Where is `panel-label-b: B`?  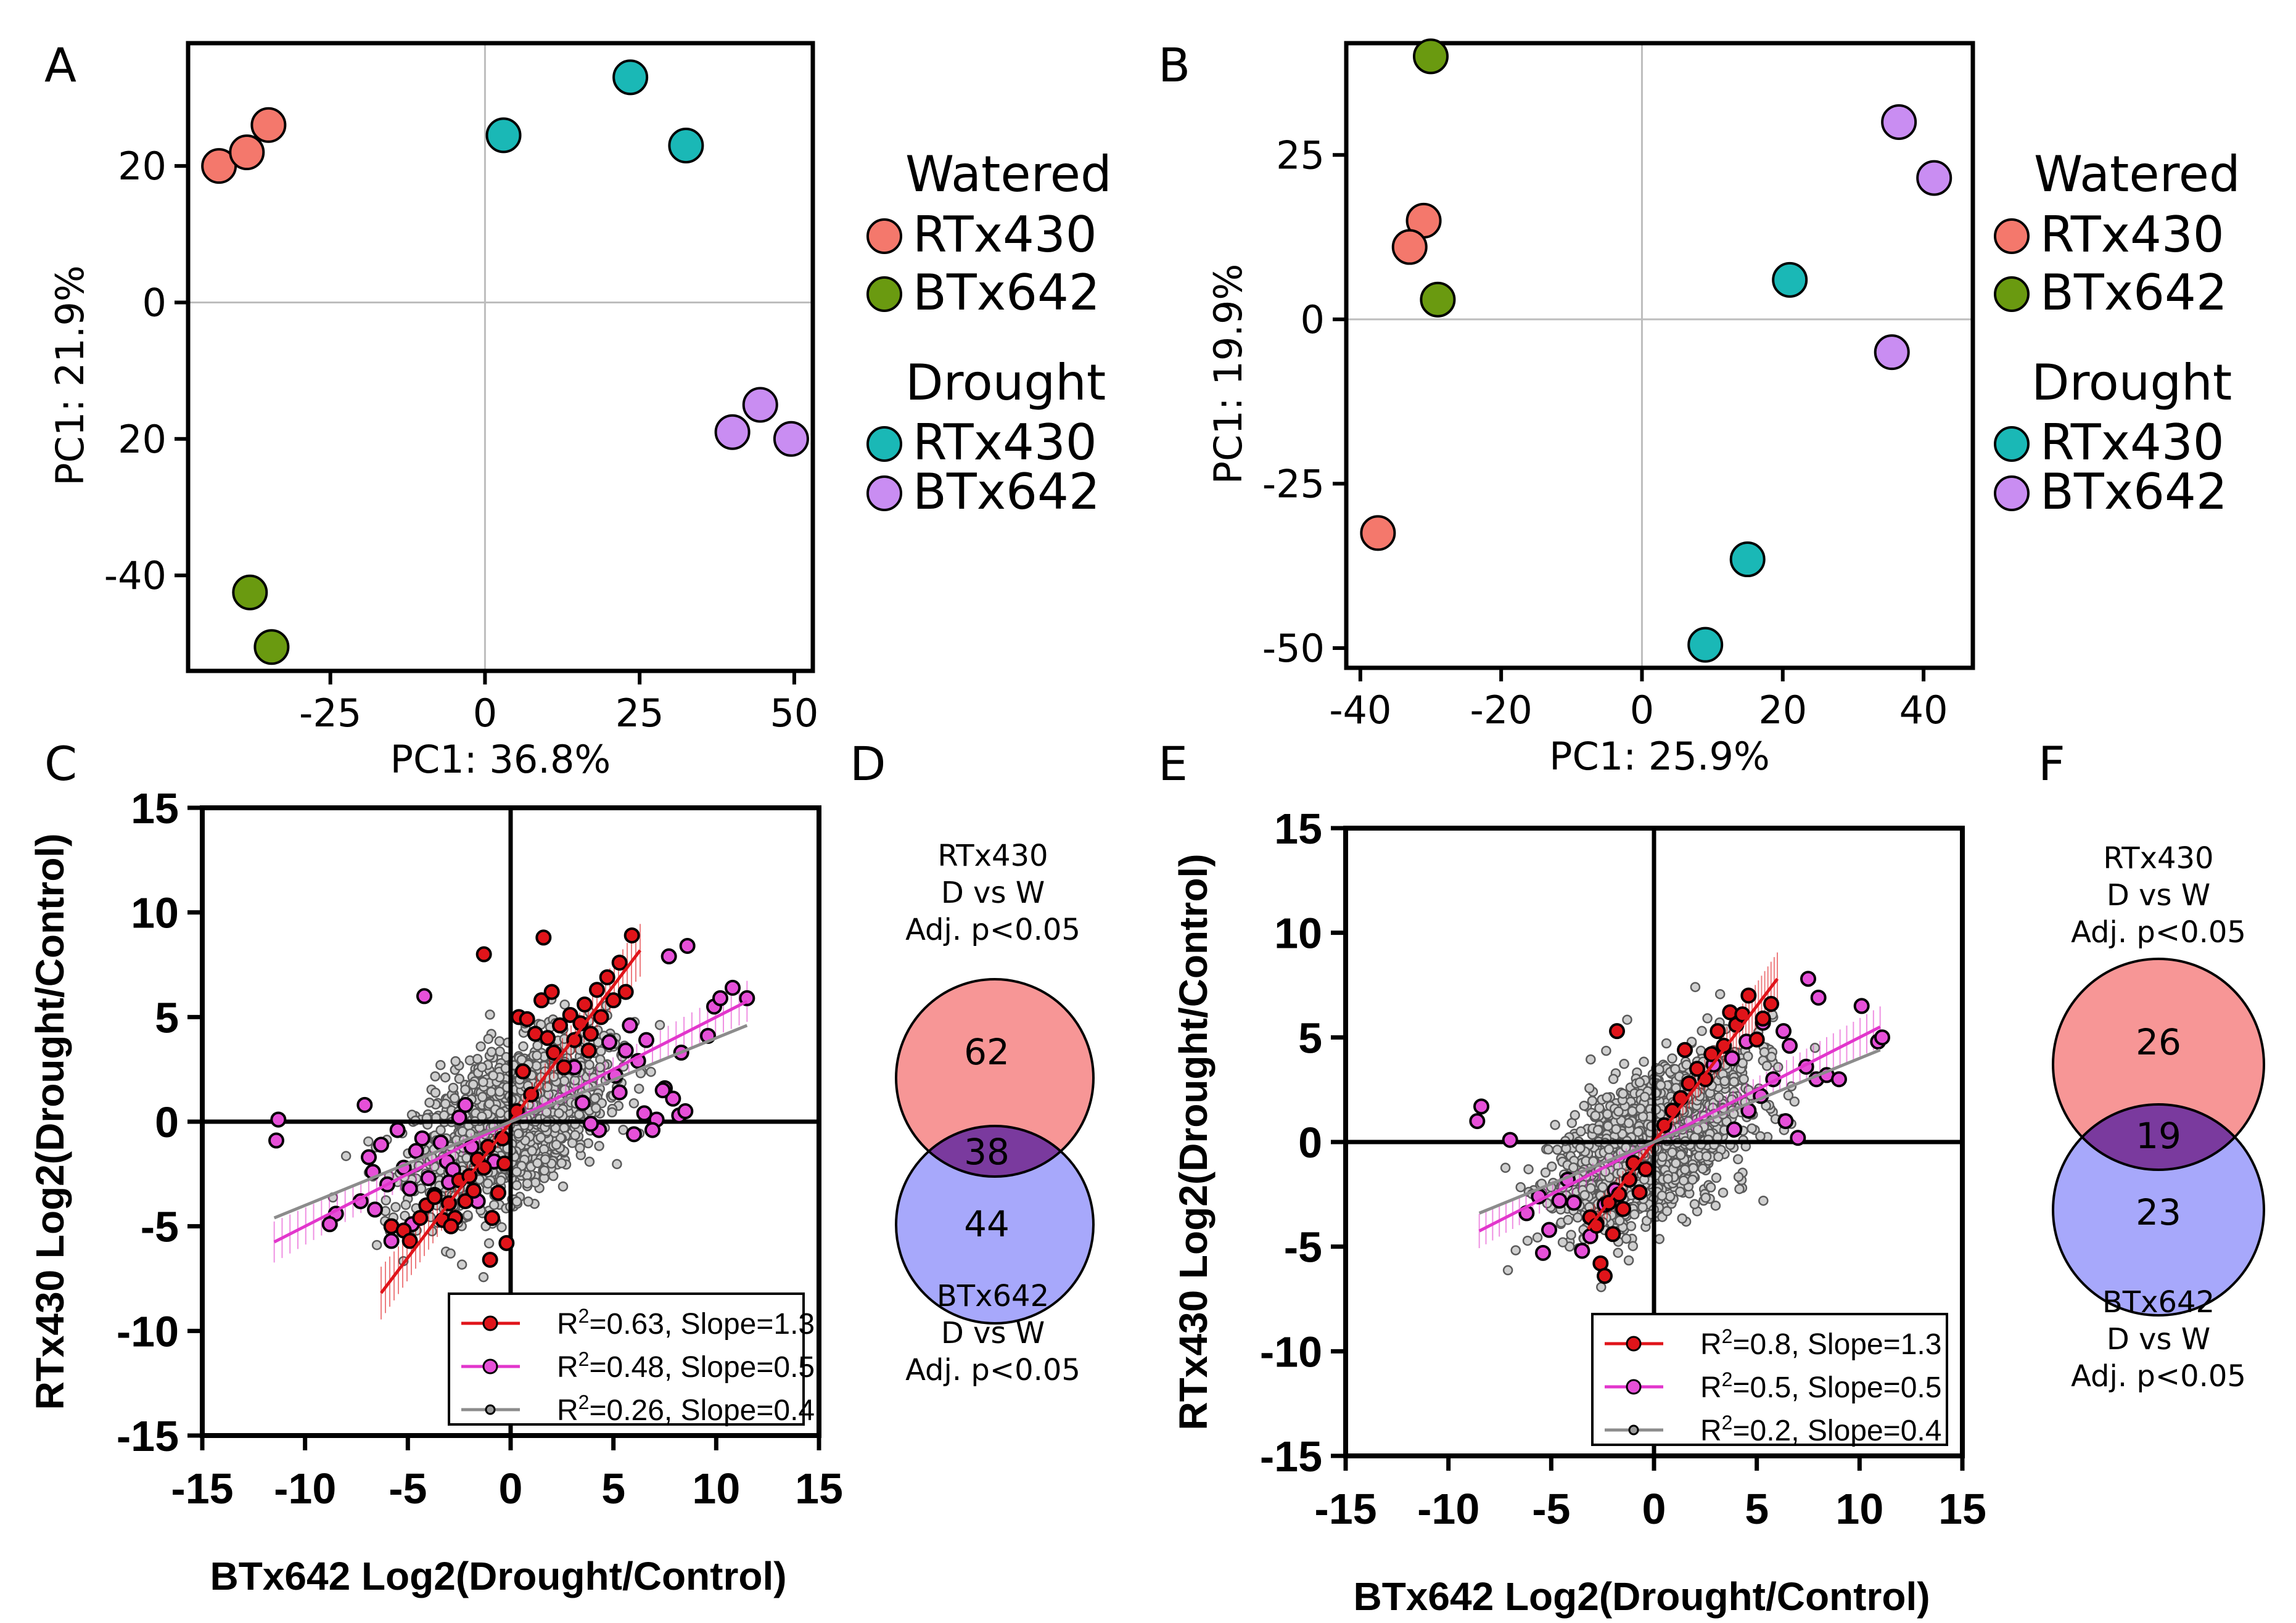
panel-label-b: B is located at coordinates (1174, 65).